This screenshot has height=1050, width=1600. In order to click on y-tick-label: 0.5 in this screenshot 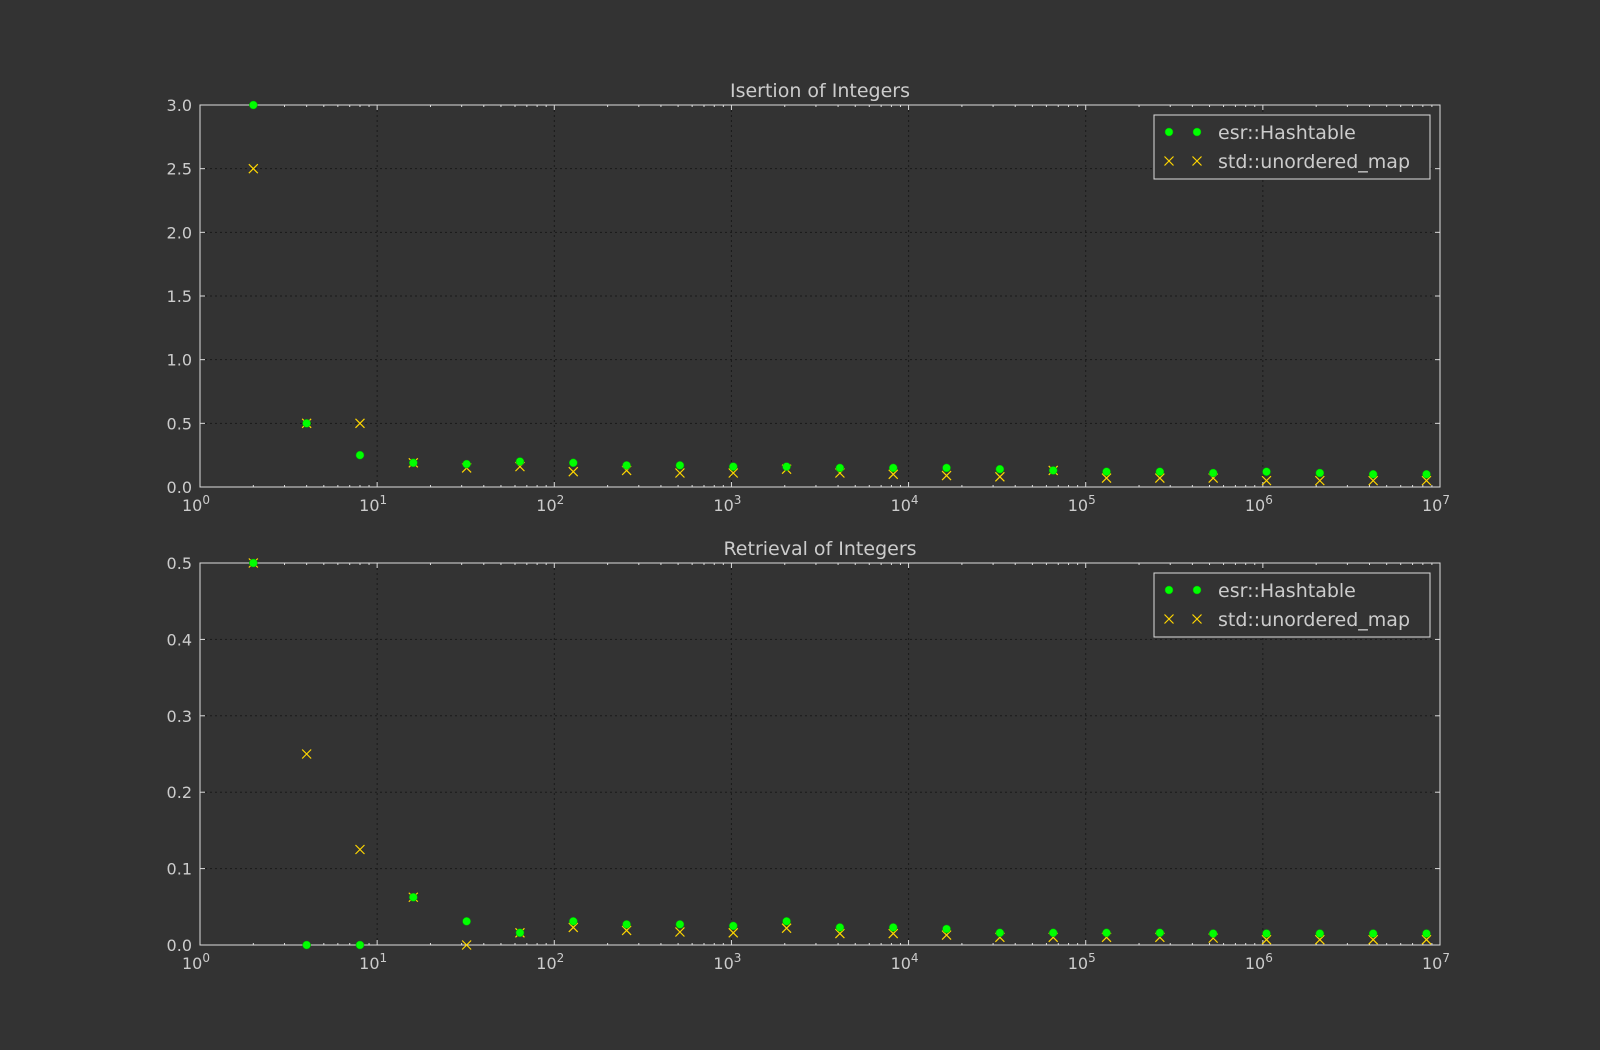, I will do `click(179, 423)`.